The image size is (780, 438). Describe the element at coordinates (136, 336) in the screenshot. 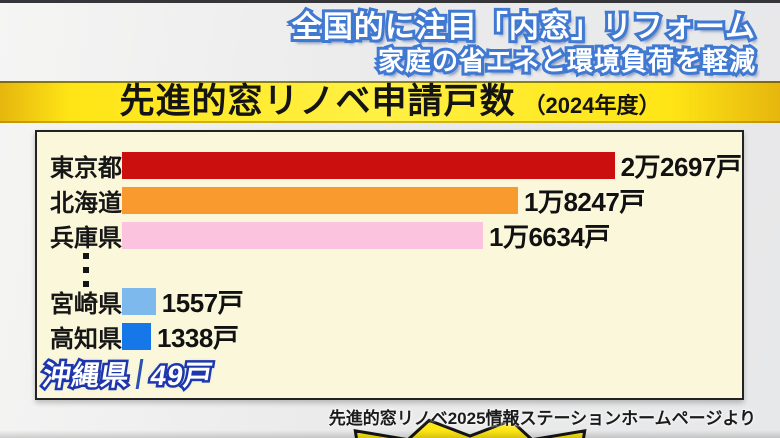

I see `bar-kochi` at that location.